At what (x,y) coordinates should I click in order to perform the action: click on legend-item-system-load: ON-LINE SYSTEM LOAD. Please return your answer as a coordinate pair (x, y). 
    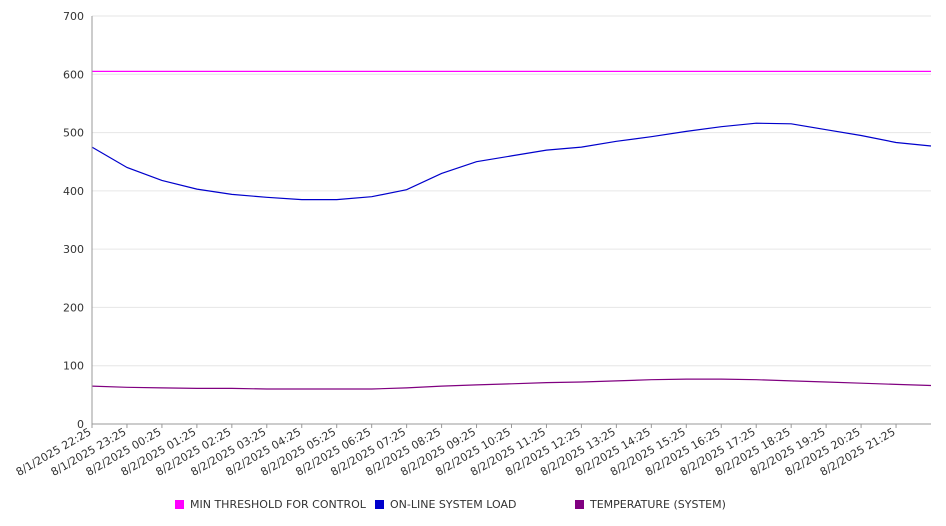
    Looking at the image, I should click on (445, 504).